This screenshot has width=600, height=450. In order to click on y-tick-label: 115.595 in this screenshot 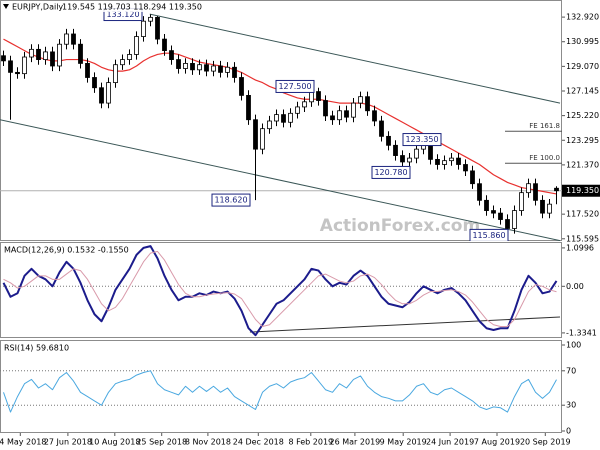, I will do `click(582, 238)`.